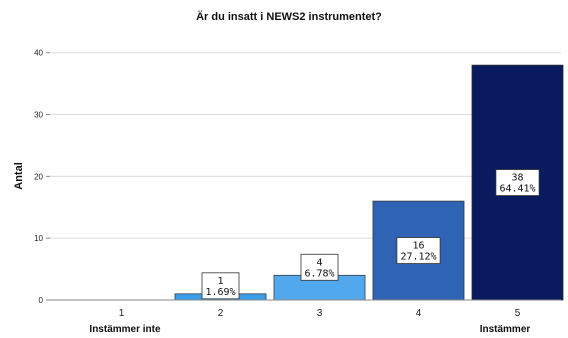 Image resolution: width=568 pixels, height=338 pixels. Describe the element at coordinates (418, 257) in the screenshot. I see `data-label-percent: 27.12%` at that location.